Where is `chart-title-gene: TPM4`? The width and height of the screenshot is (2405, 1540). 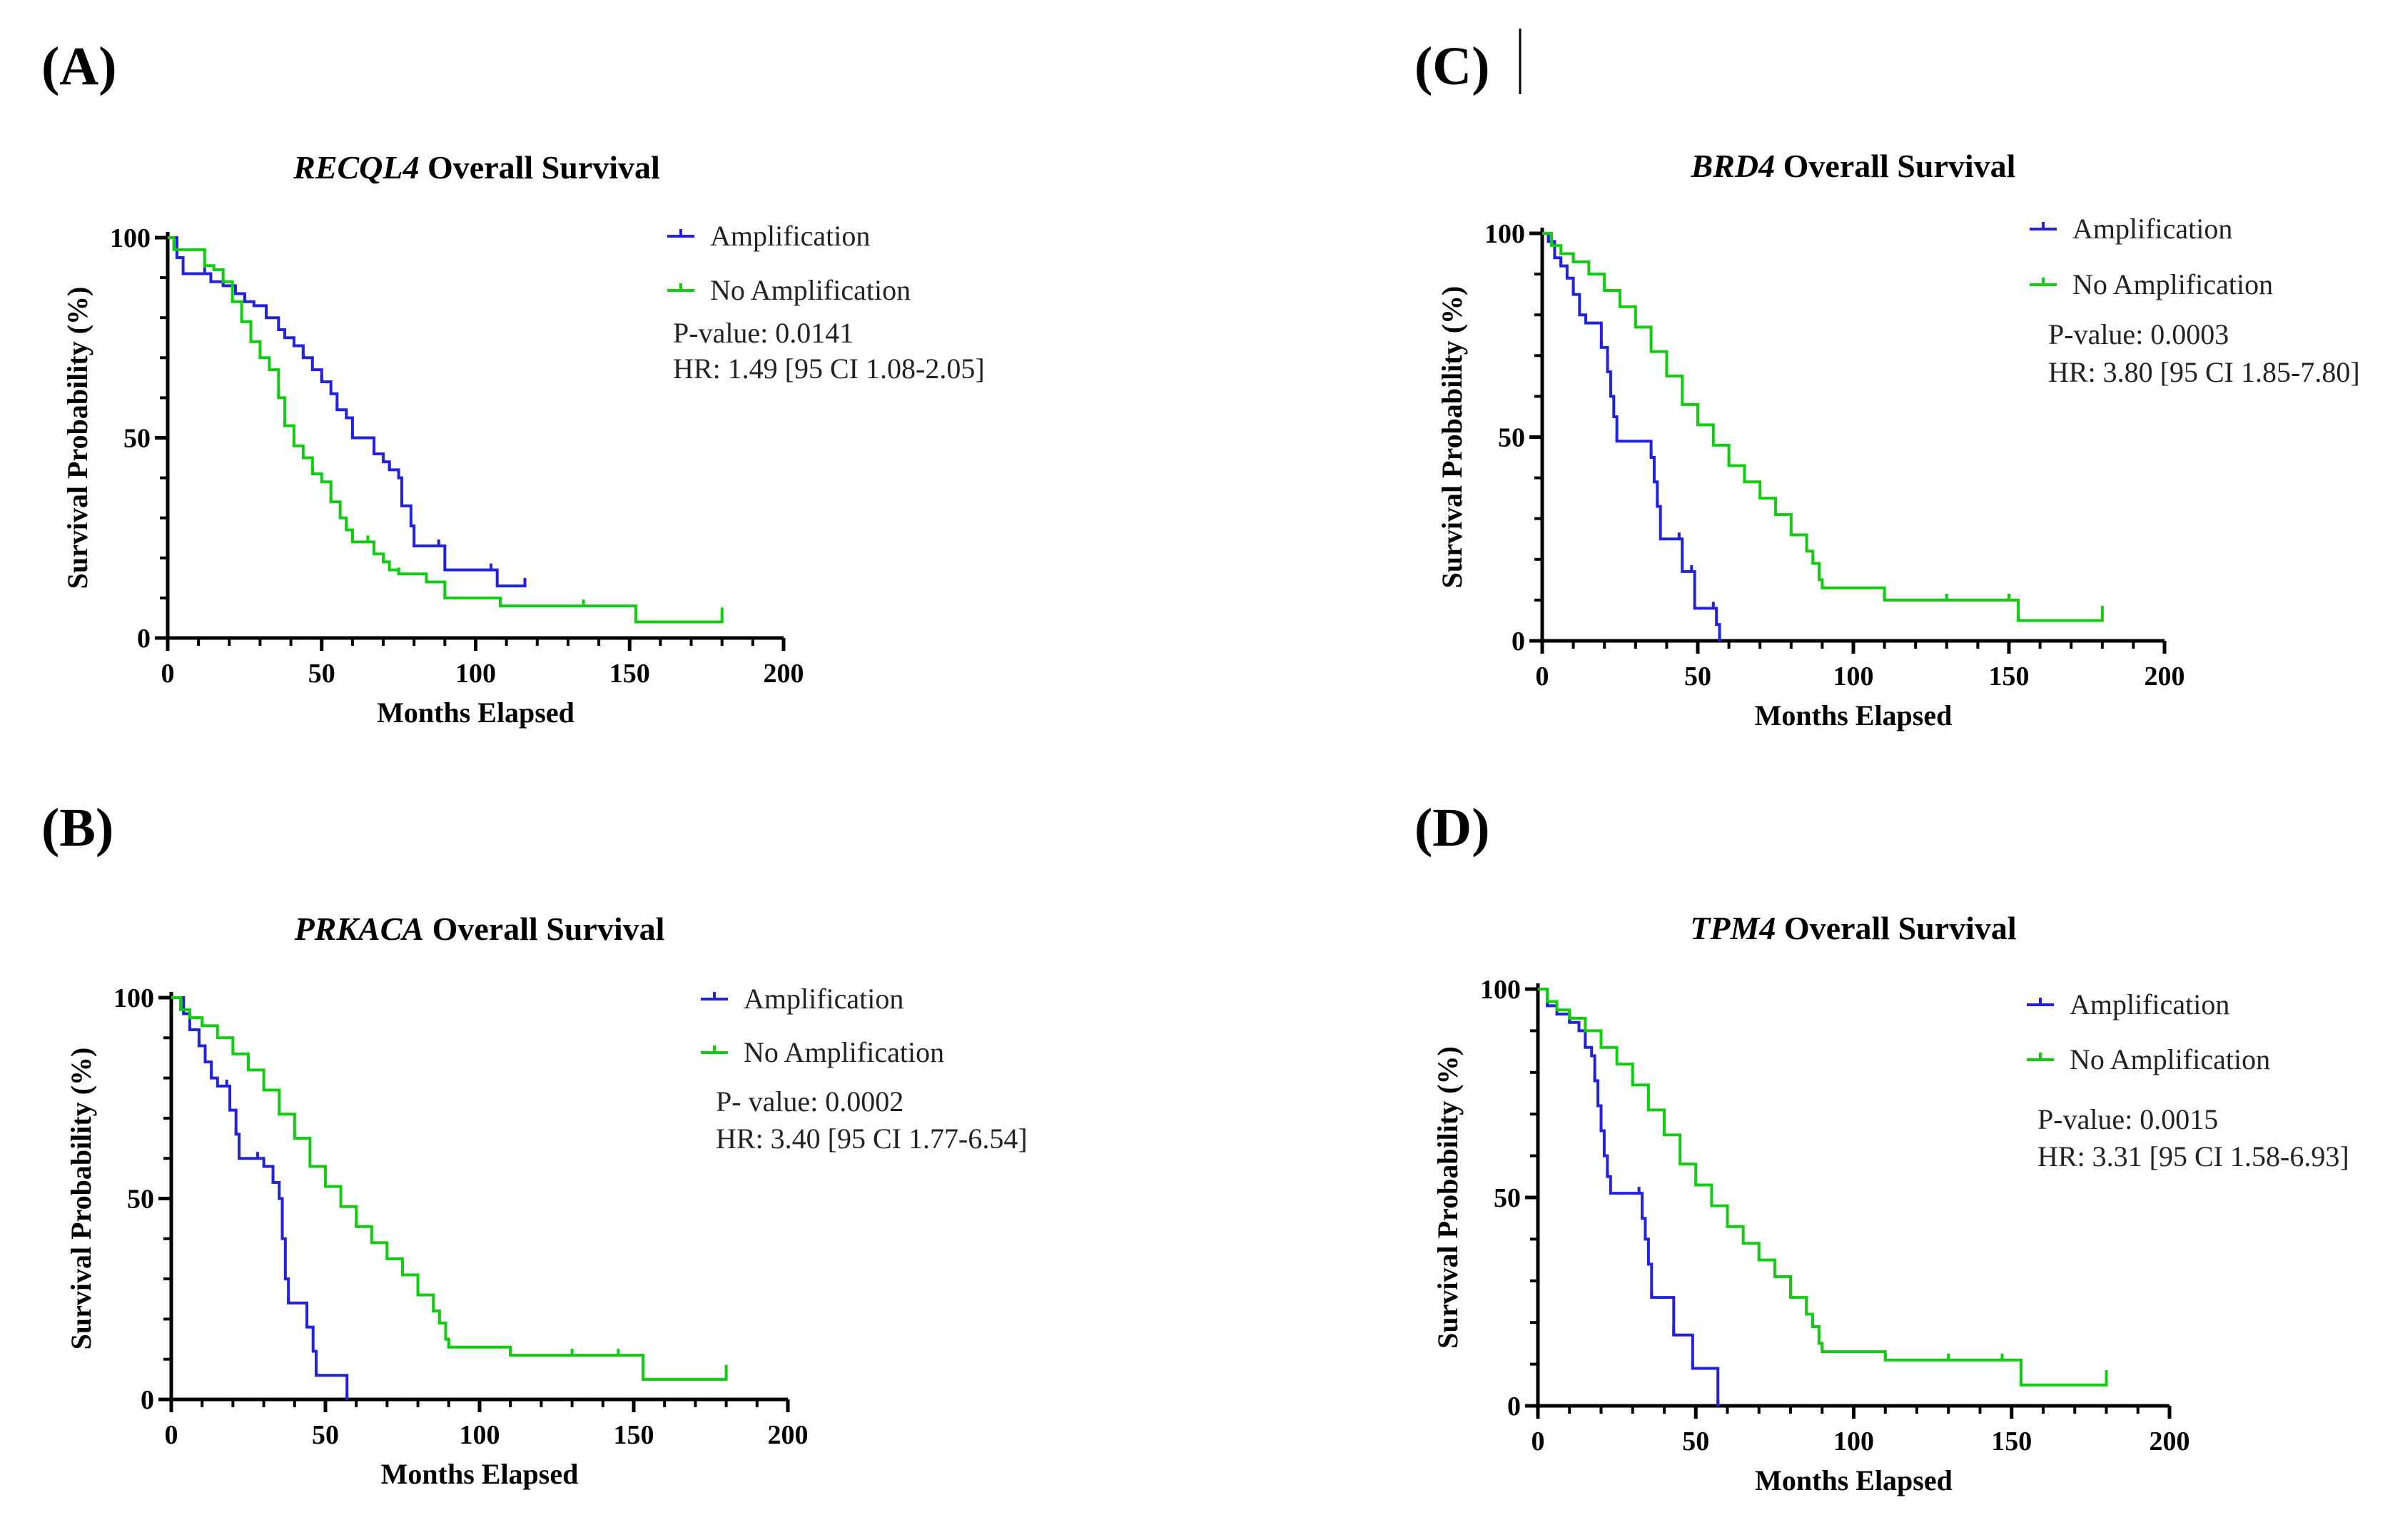
chart-title-gene: TPM4 is located at coordinates (1733, 928).